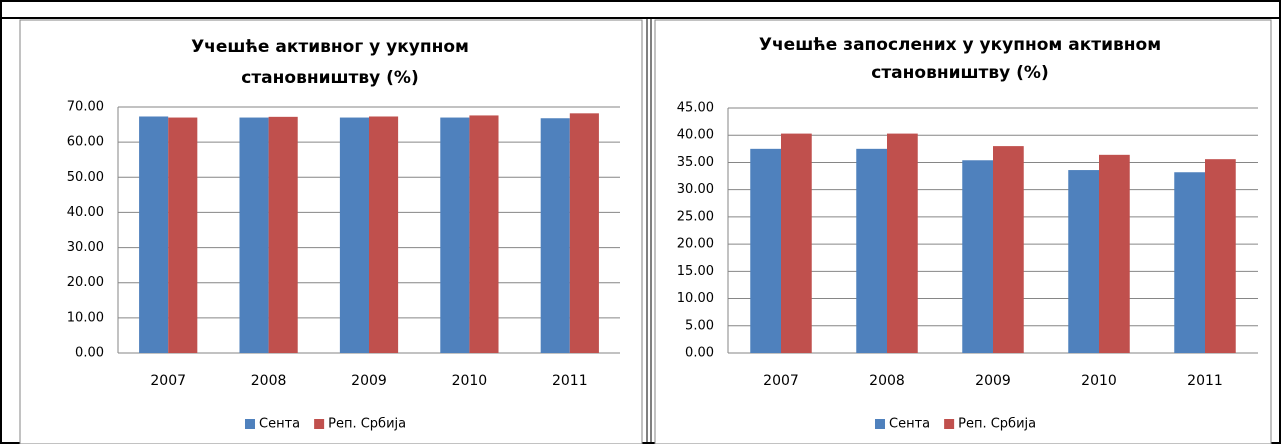  Describe the element at coordinates (695, 216) in the screenshot. I see `y-tick-label: 25.00` at that location.